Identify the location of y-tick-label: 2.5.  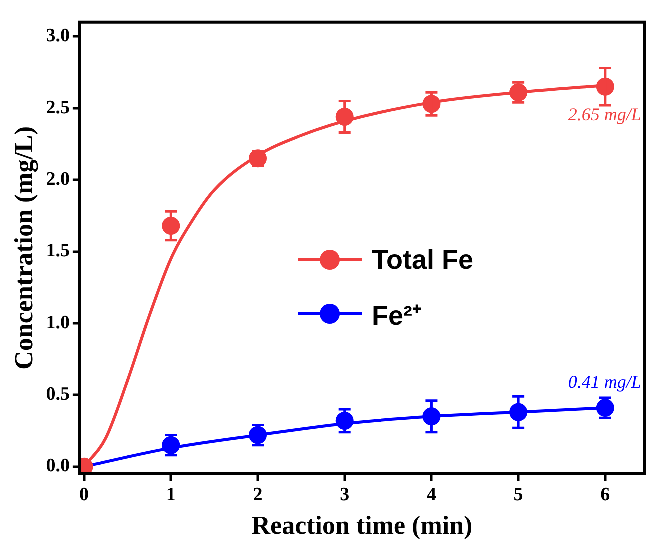
(58, 107).